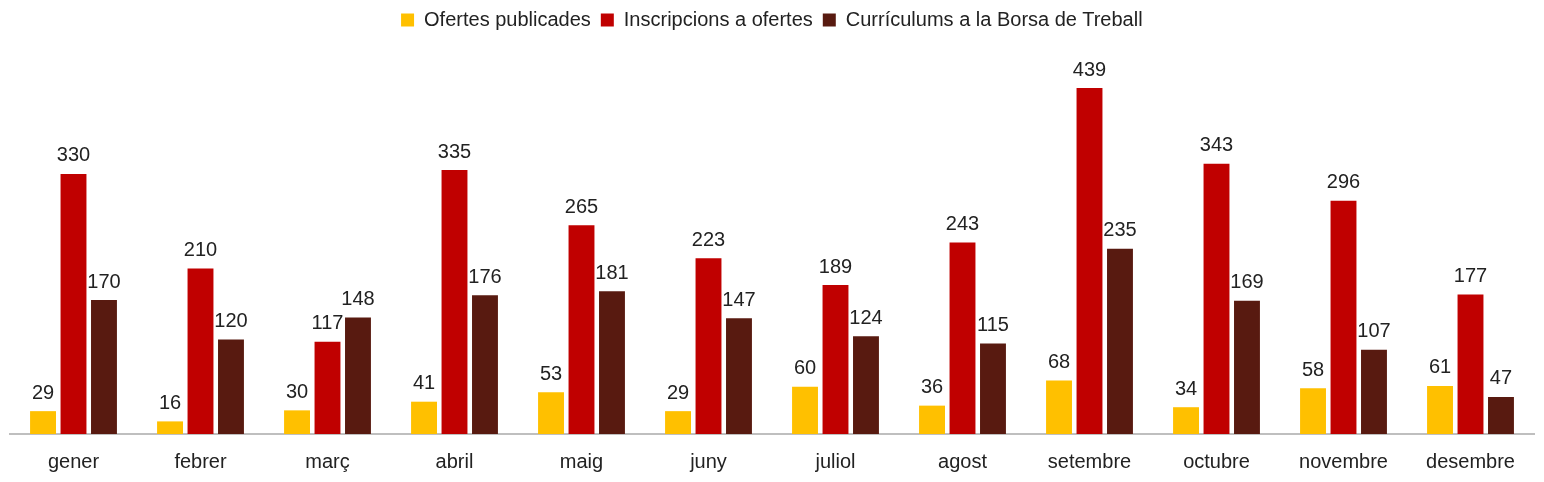 Image resolution: width=1544 pixels, height=482 pixels. Describe the element at coordinates (104, 280) in the screenshot. I see `data-label: 170` at that location.